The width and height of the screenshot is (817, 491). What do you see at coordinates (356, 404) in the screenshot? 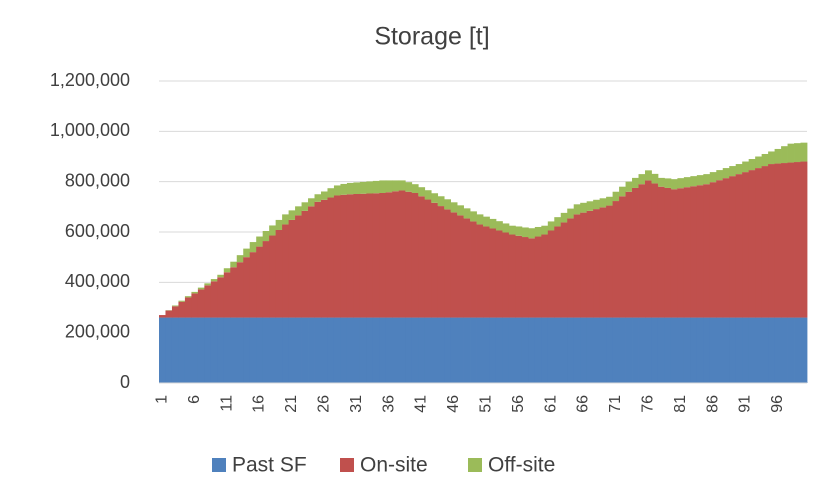
I see `x-tick-label: 31` at bounding box center [356, 404].